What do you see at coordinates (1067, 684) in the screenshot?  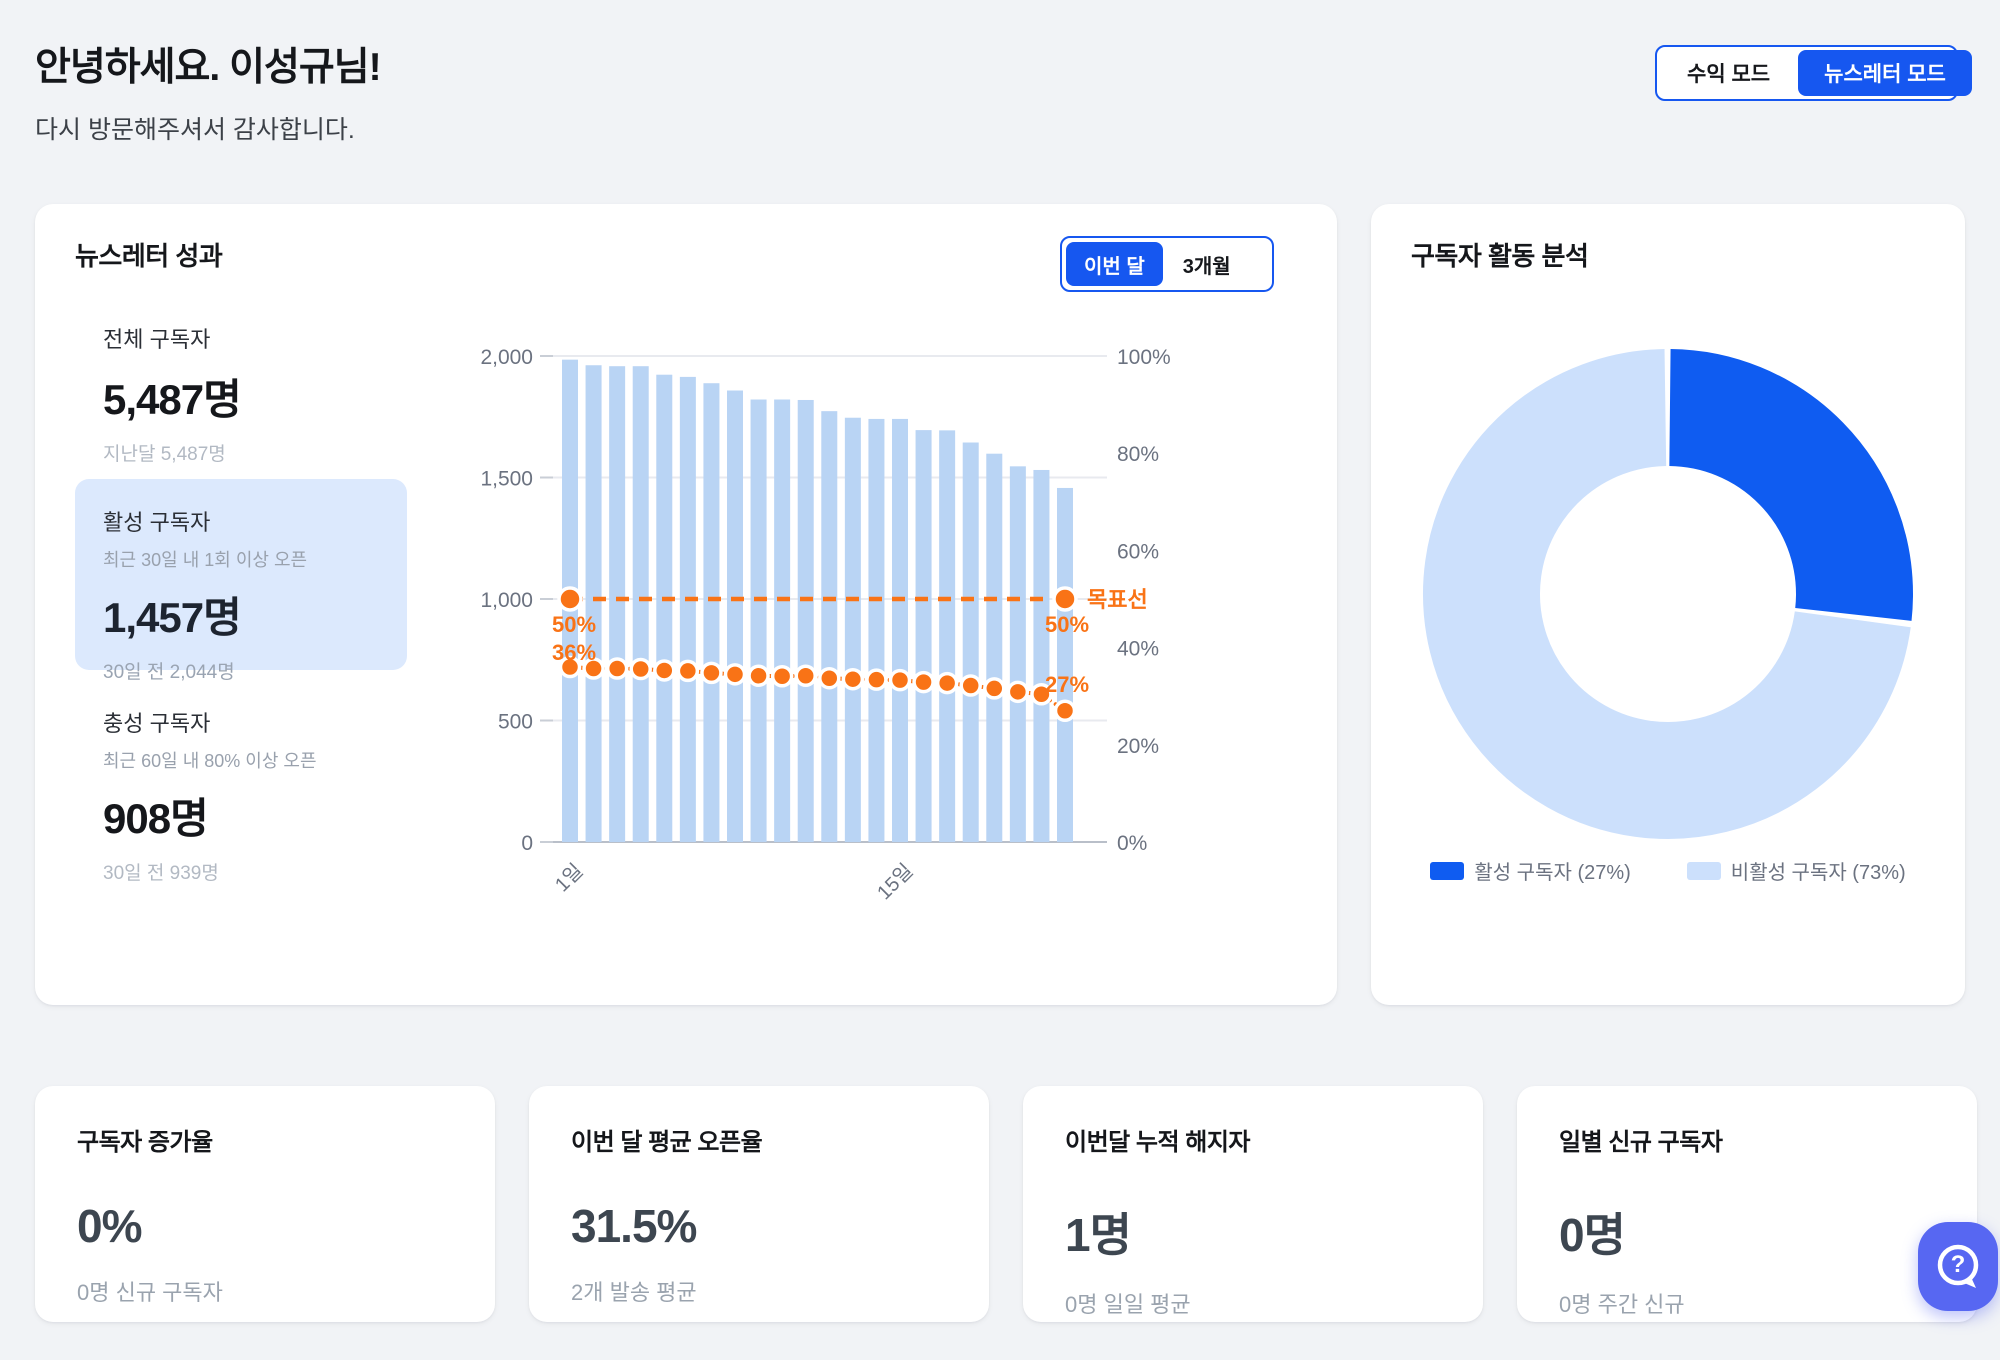 I see `svg-text: 27%` at bounding box center [1067, 684].